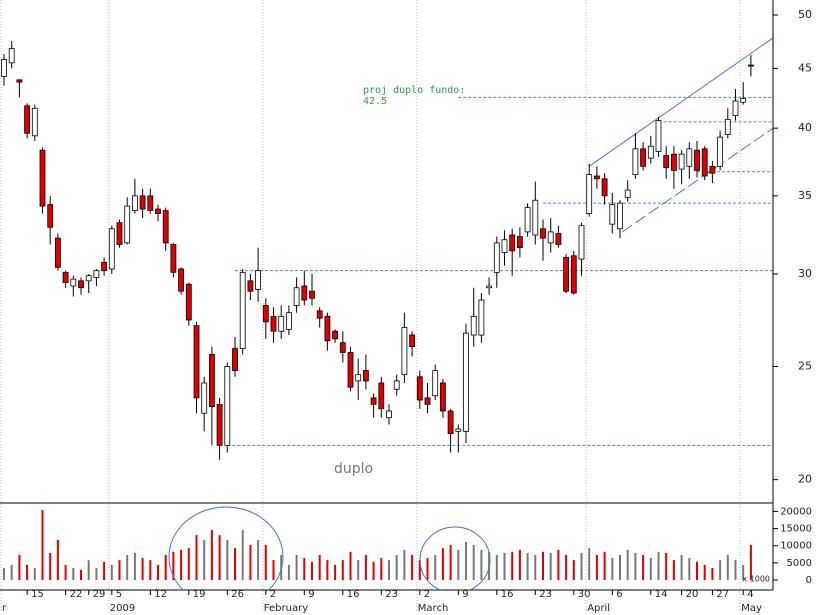 This screenshot has width=817, height=615. What do you see at coordinates (750, 594) in the screenshot?
I see `x-tick-label: 4` at bounding box center [750, 594].